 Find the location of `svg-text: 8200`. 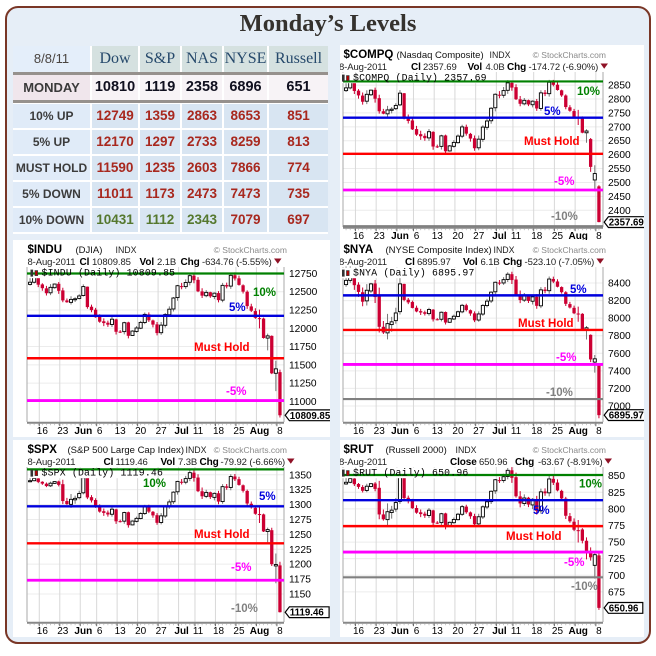

svg-text: 8200 is located at coordinates (619, 301).